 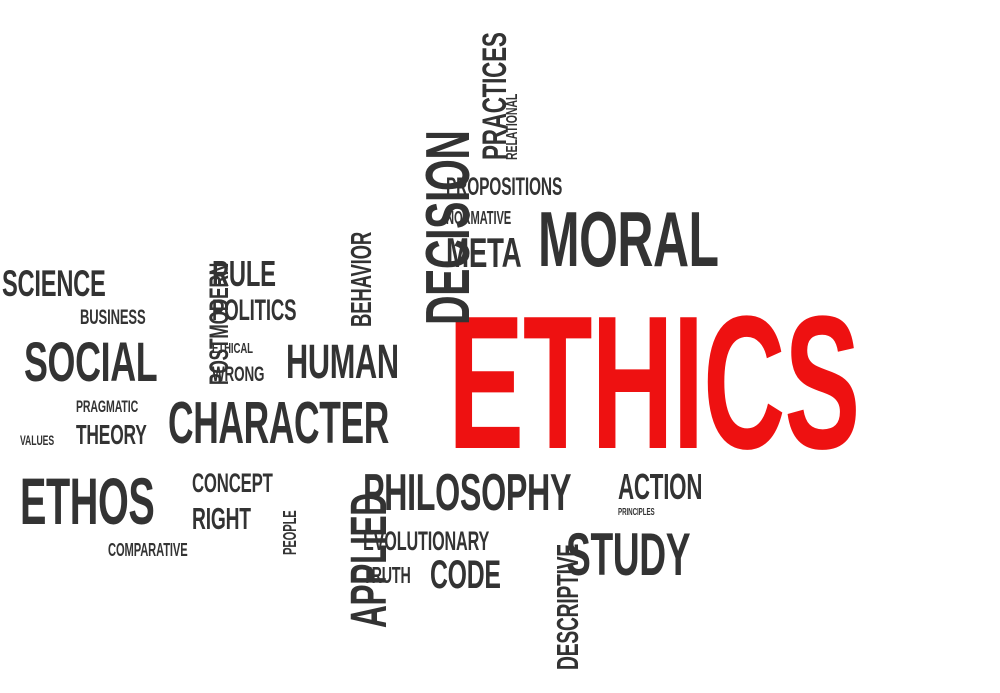 What do you see at coordinates (148, 550) in the screenshot?
I see `word-comparative: COMPARATIVE` at bounding box center [148, 550].